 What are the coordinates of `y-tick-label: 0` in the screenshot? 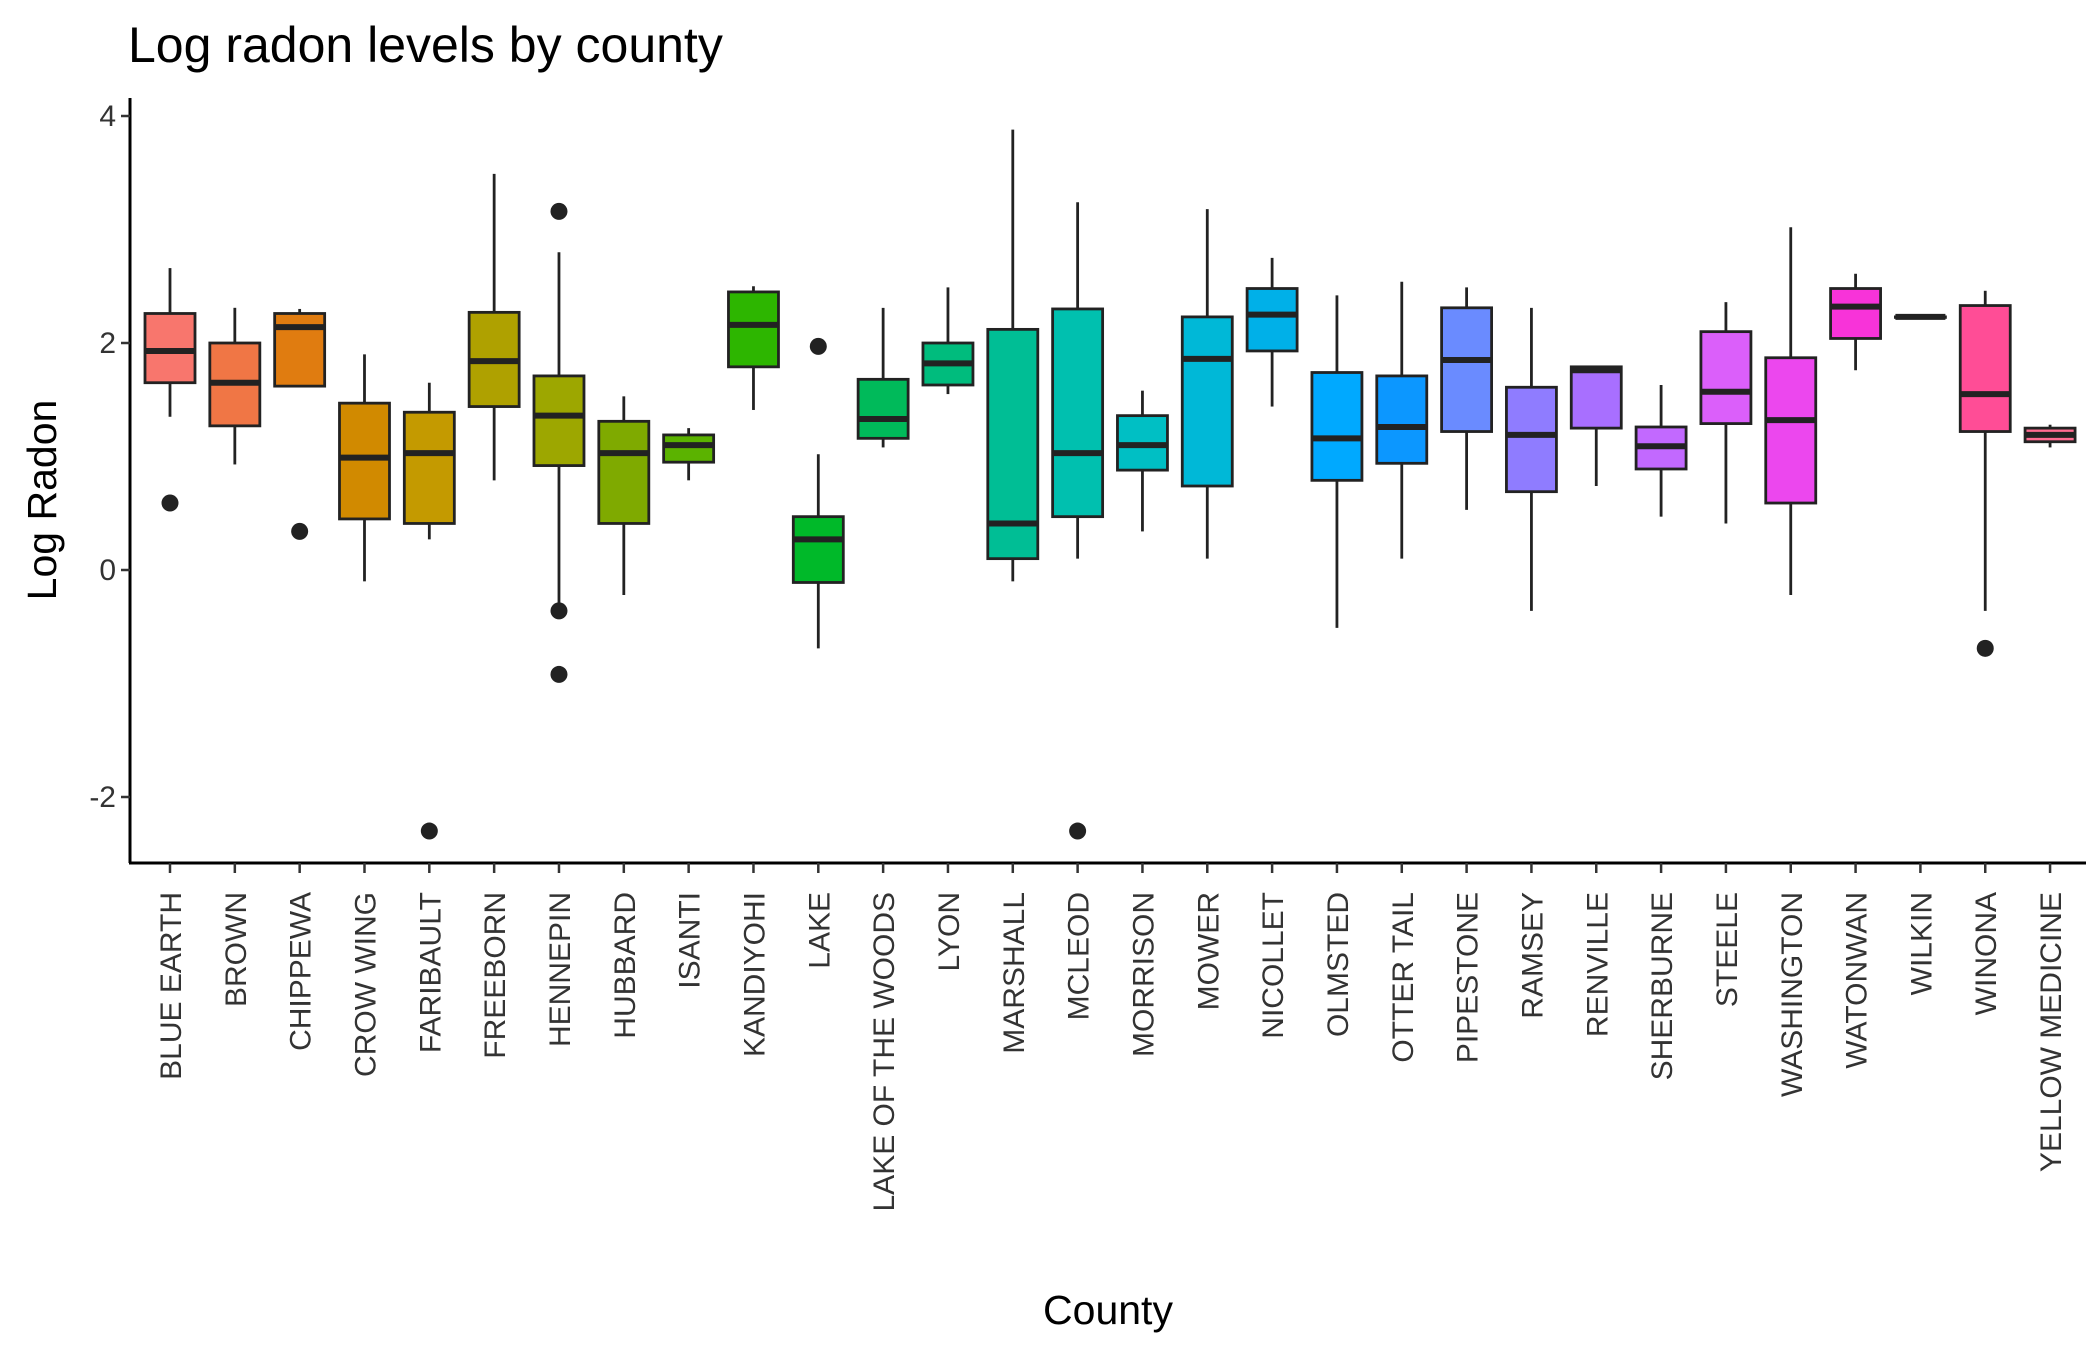 It's located at (107, 570).